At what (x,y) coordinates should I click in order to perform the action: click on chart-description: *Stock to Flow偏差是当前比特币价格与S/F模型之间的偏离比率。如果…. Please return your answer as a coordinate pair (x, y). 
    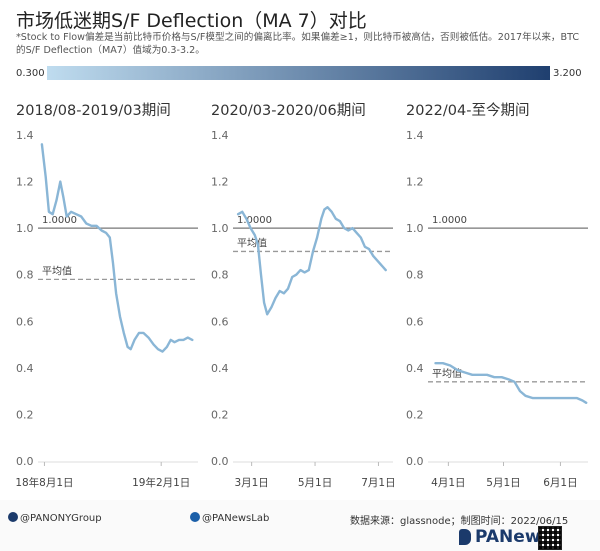
    Looking at the image, I should click on (298, 44).